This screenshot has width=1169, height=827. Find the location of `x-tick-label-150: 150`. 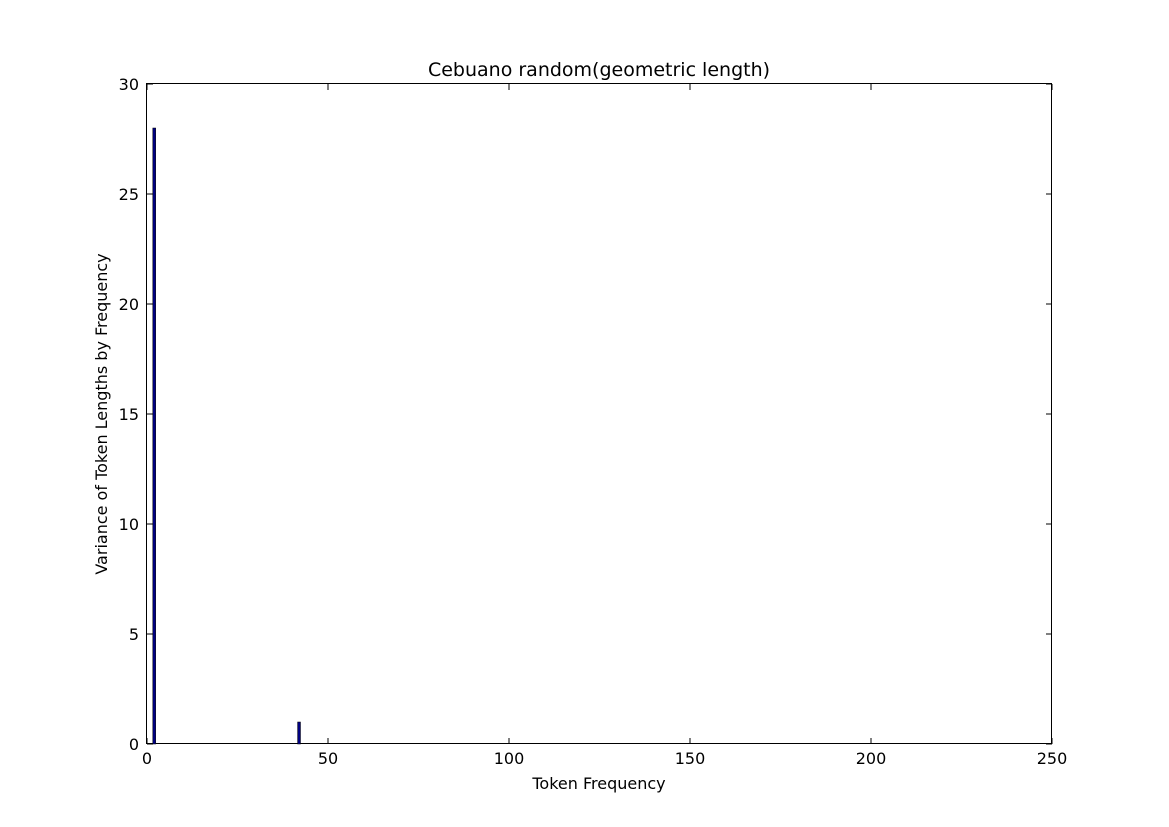

x-tick-label-150: 150 is located at coordinates (690, 758).